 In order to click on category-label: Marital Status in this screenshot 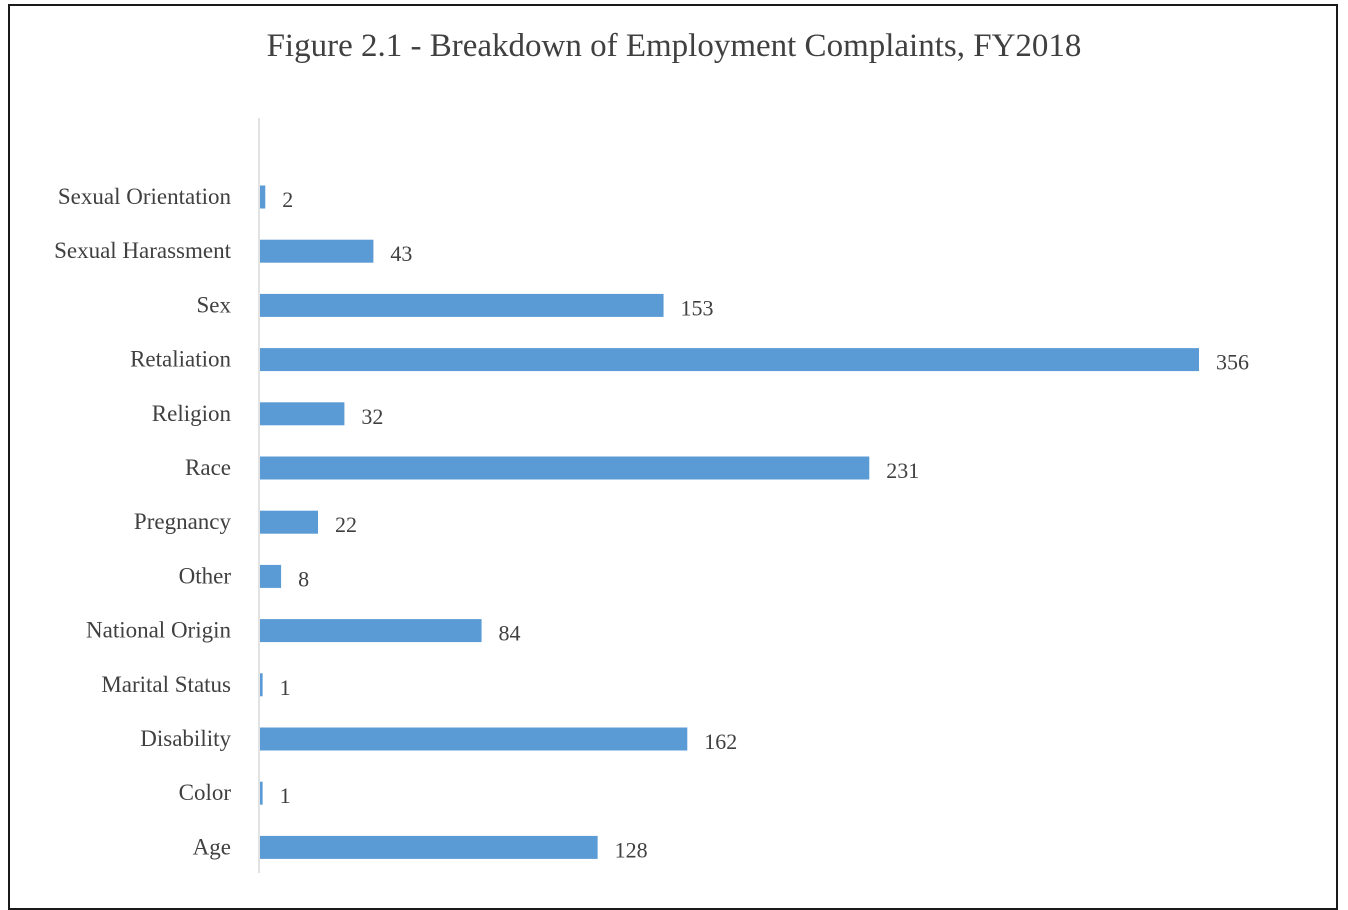, I will do `click(166, 684)`.